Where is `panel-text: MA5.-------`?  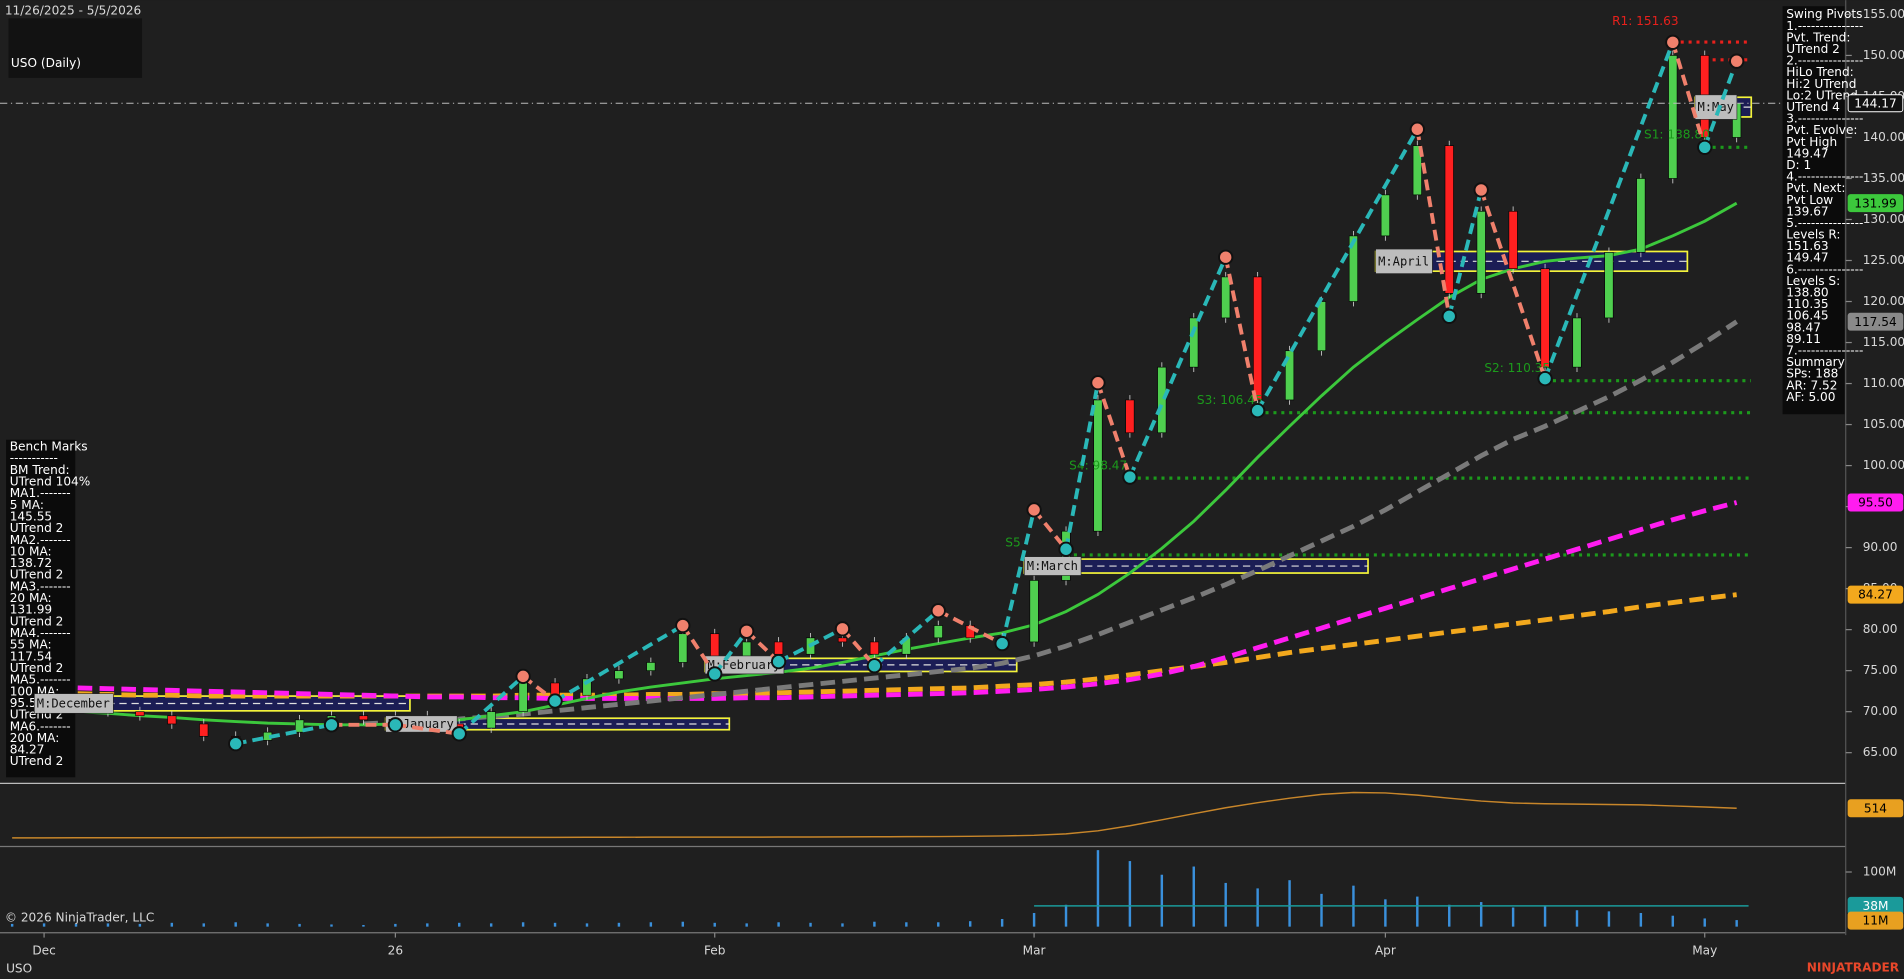 panel-text: MA5.------- is located at coordinates (40, 680).